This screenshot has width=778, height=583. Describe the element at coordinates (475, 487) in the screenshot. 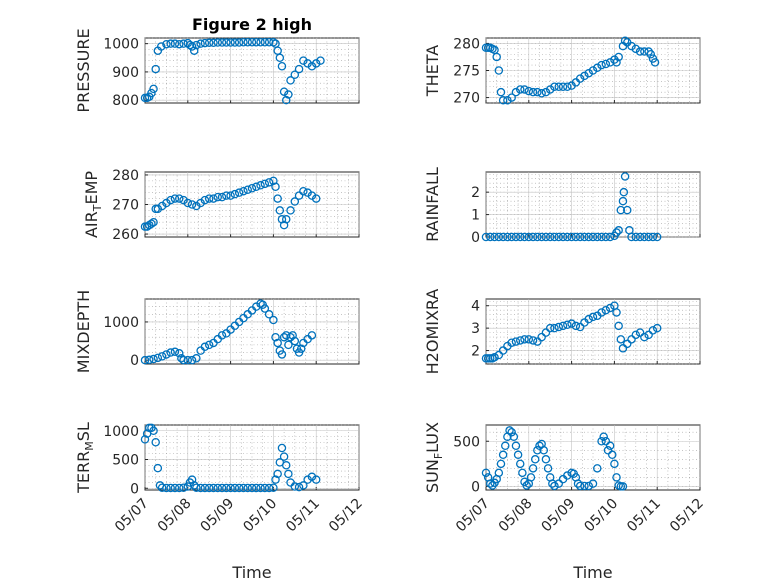

I see `y-tick-label: 0` at that location.